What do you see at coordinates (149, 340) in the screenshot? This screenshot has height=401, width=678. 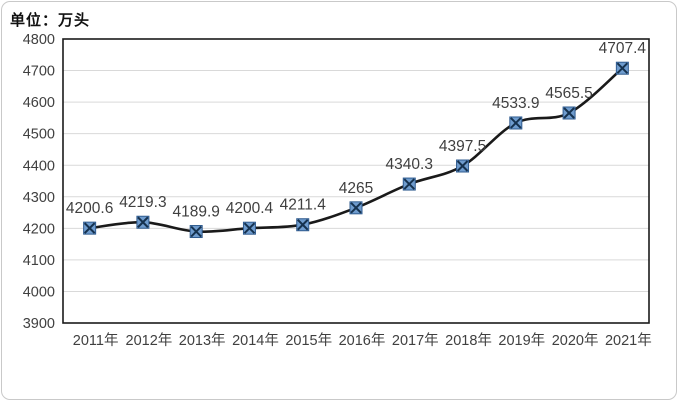 I see `x-axis-tick-label: 2012年` at bounding box center [149, 340].